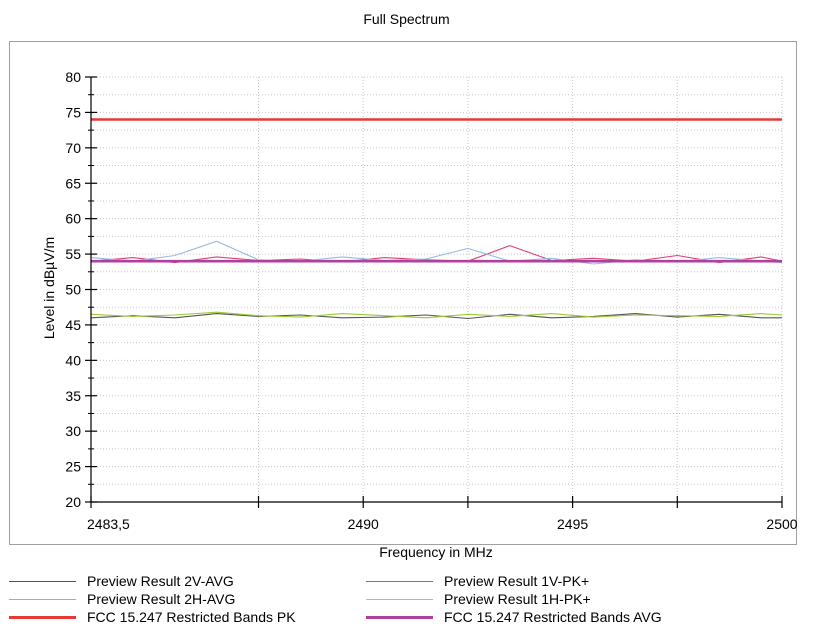  Describe the element at coordinates (73, 254) in the screenshot. I see `y-tick-label: 55` at that location.